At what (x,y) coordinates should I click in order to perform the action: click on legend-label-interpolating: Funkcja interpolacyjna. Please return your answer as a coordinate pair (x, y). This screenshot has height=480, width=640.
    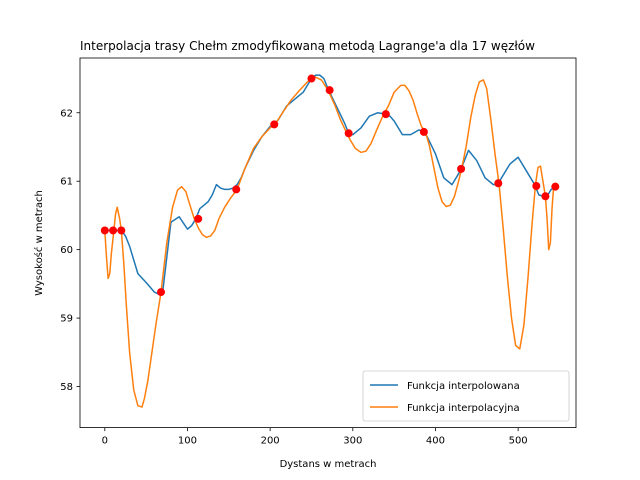
    Looking at the image, I should click on (463, 408).